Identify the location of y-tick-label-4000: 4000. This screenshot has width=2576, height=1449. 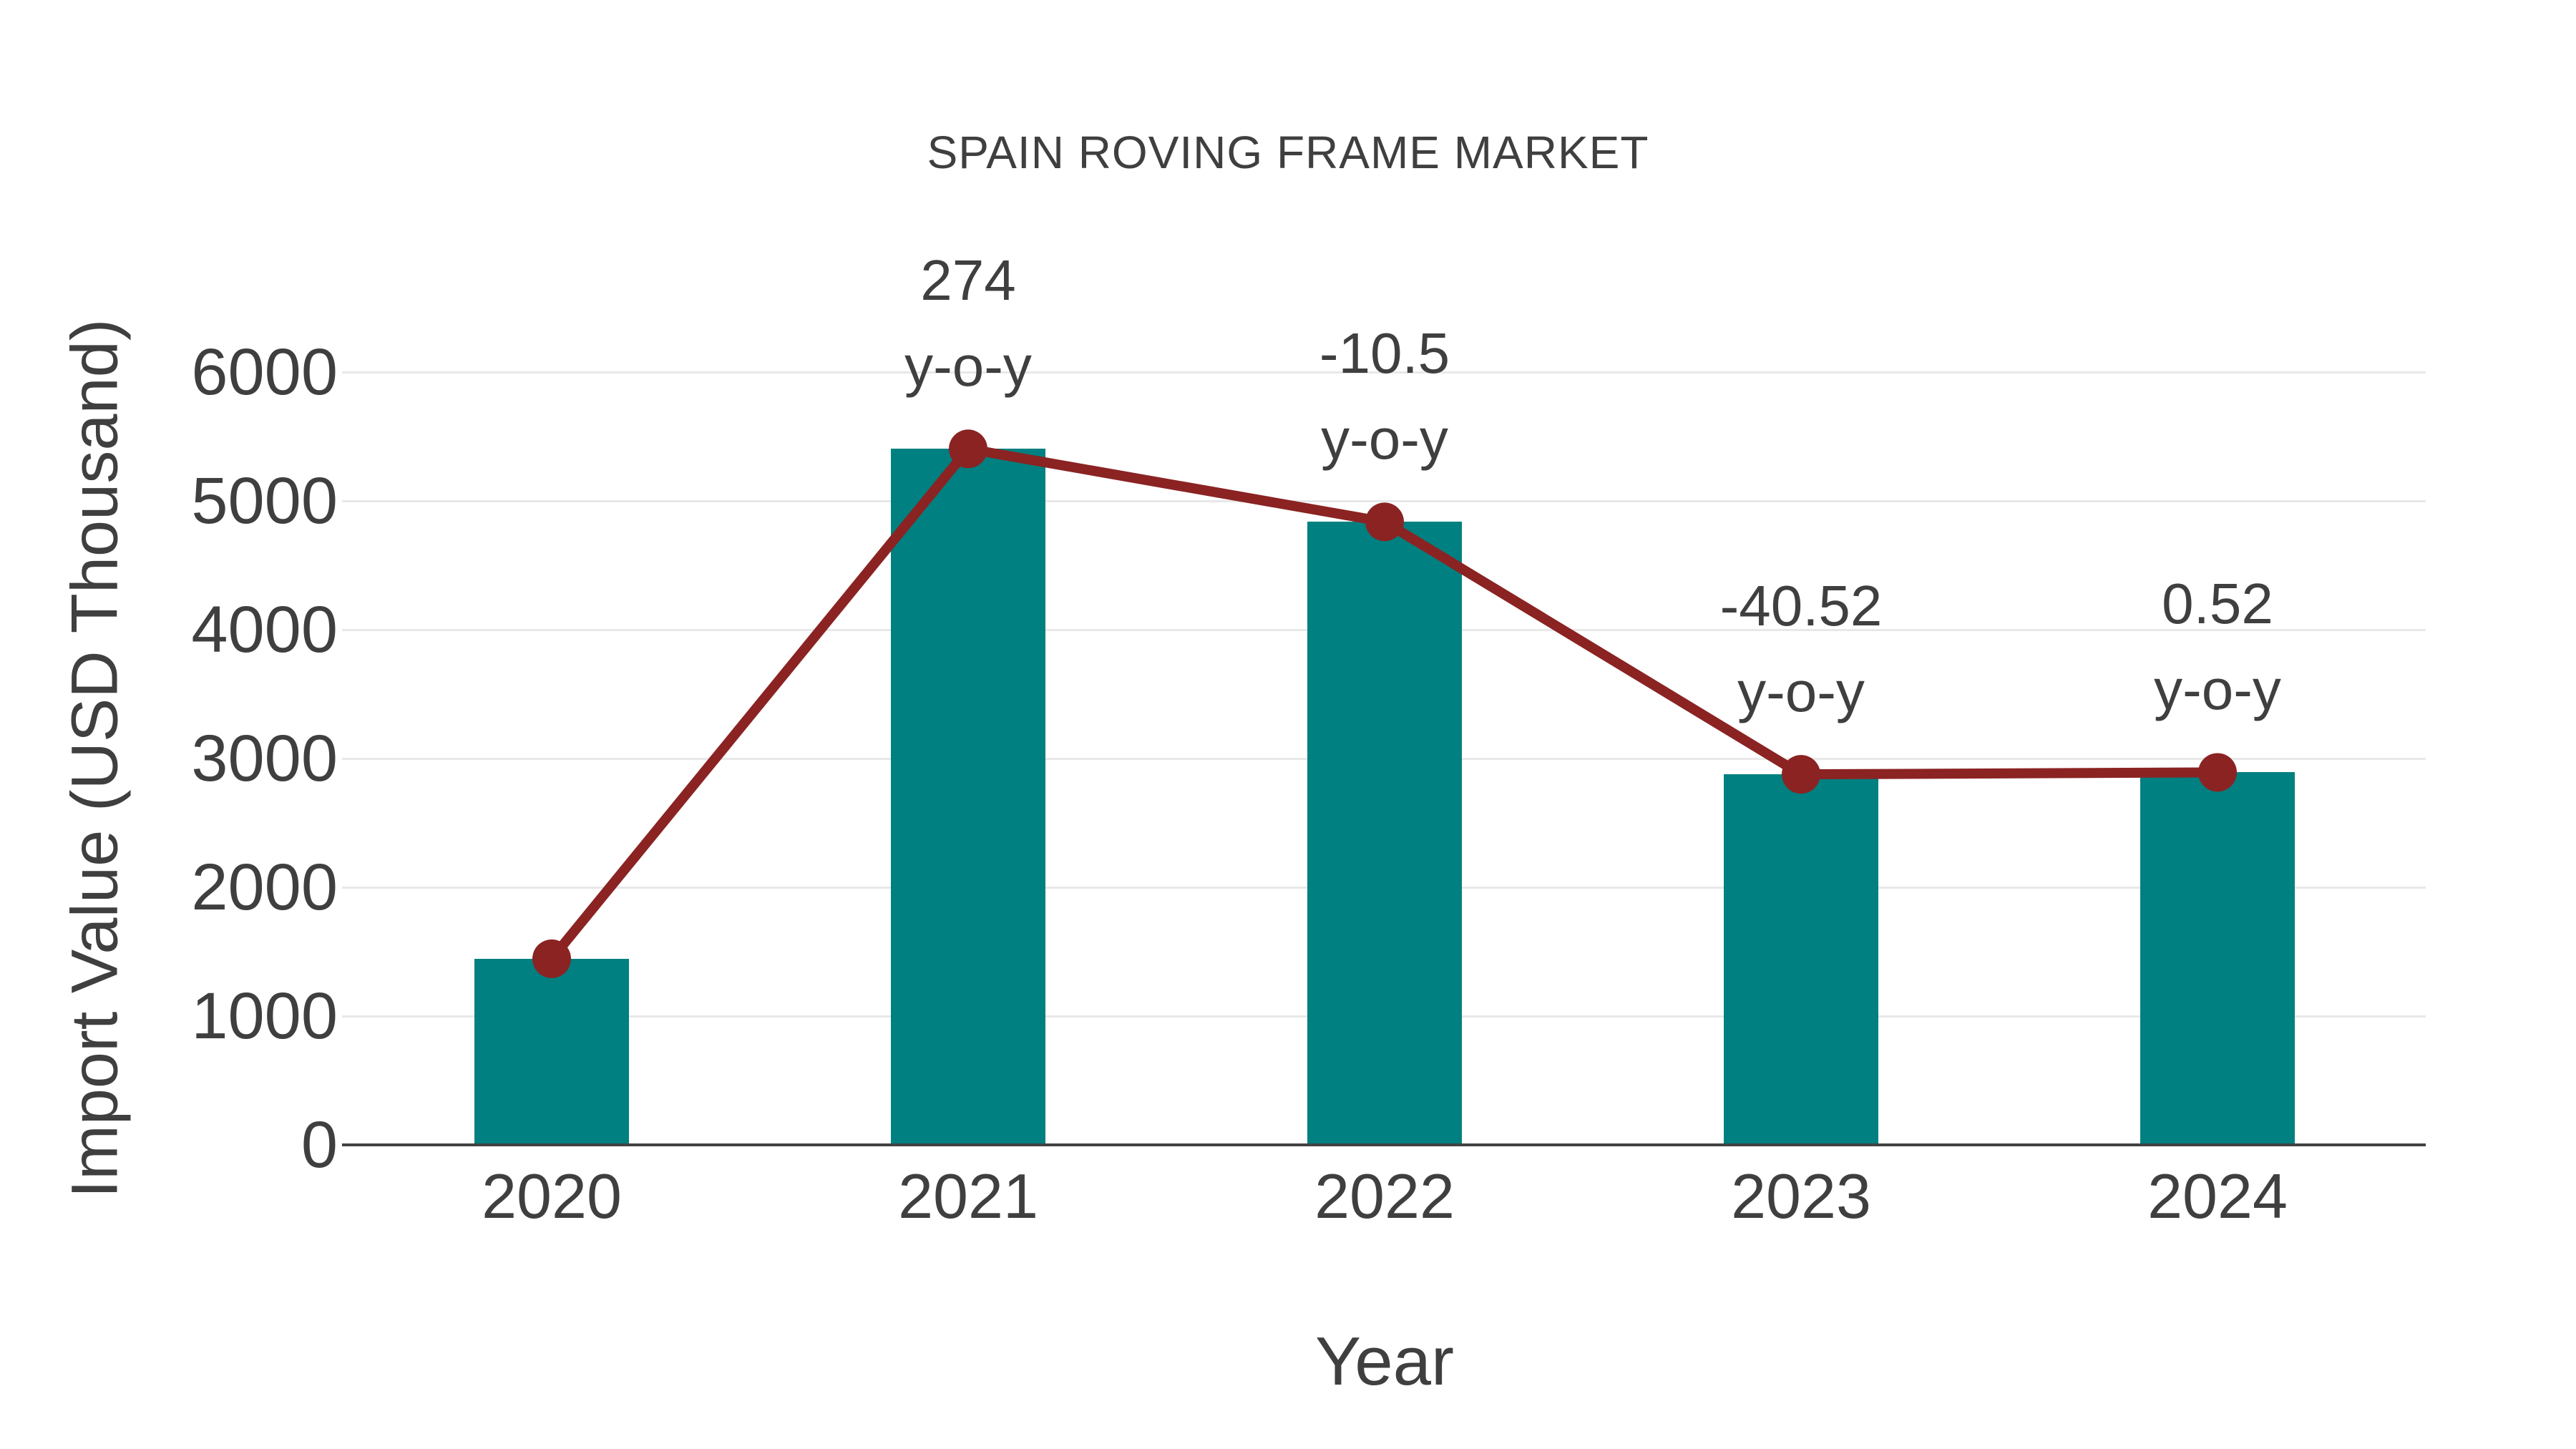
(264, 629).